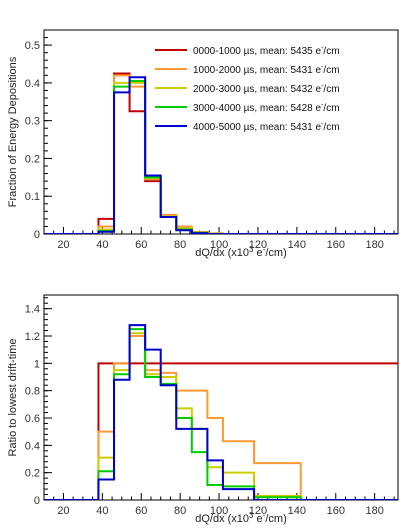  I want to click on legend-entry-2: 2000-3000 µs, mean: 5432 e-/cm, so click(266, 89).